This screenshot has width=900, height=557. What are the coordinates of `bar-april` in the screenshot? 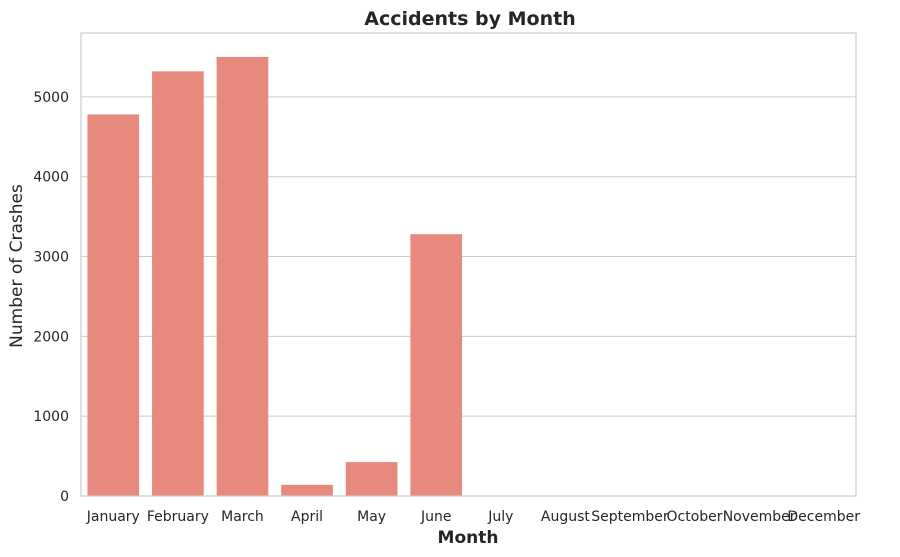 It's located at (307, 490).